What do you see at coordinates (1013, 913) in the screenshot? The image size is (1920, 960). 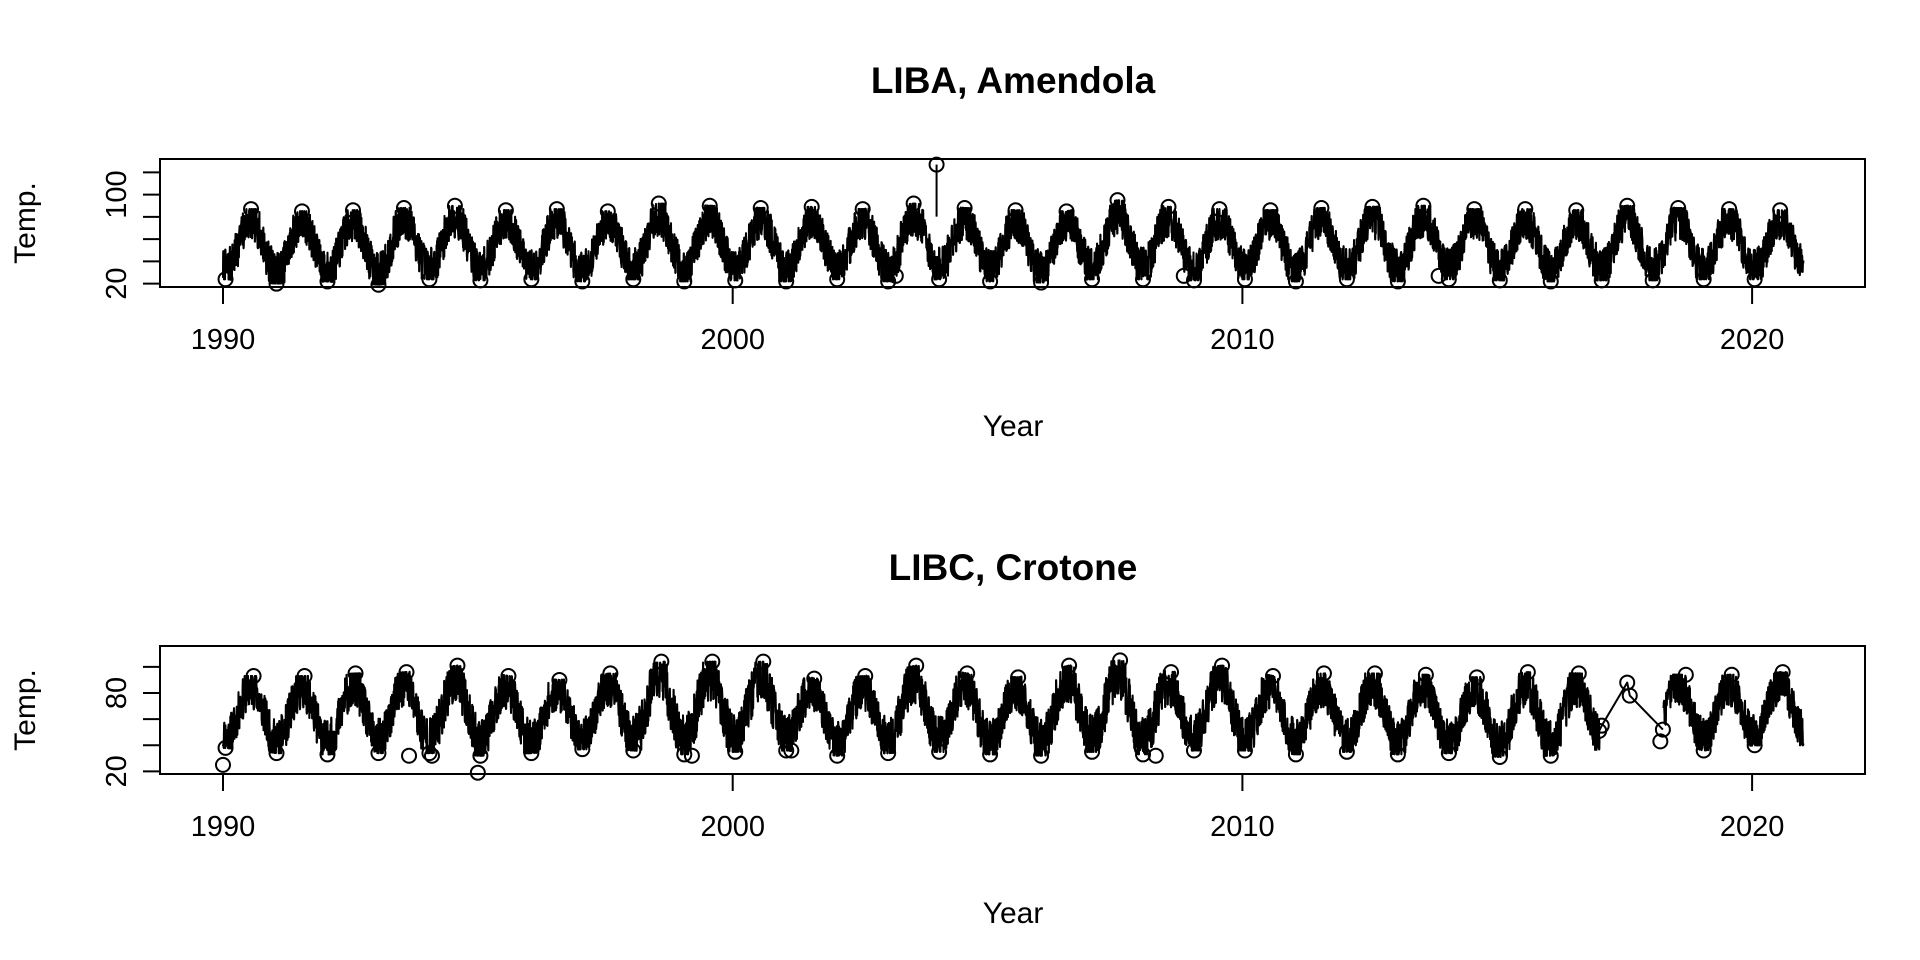 I see `panel-libc-x-axis-label: Year` at bounding box center [1013, 913].